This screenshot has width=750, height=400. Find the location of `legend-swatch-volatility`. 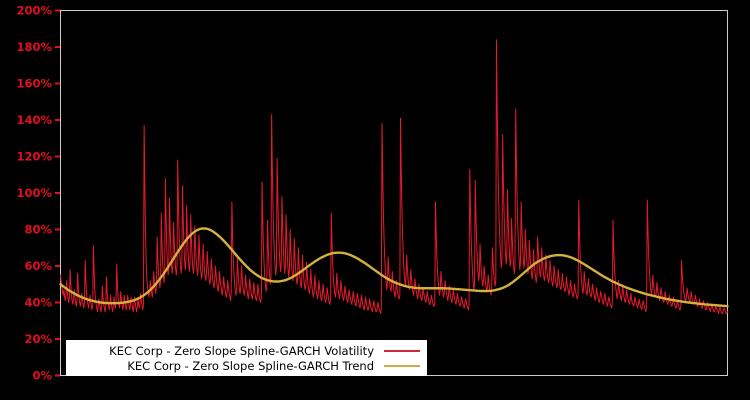

legend-swatch-volatility is located at coordinates (402, 350).